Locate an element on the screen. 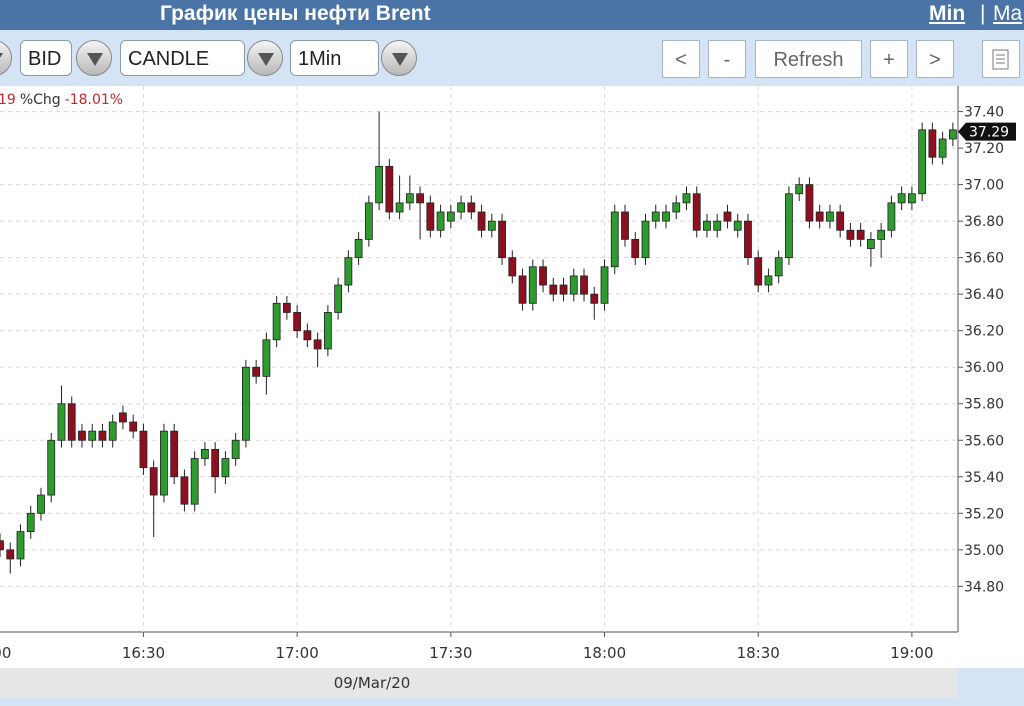  y-tick-label: 35.40 is located at coordinates (984, 478).